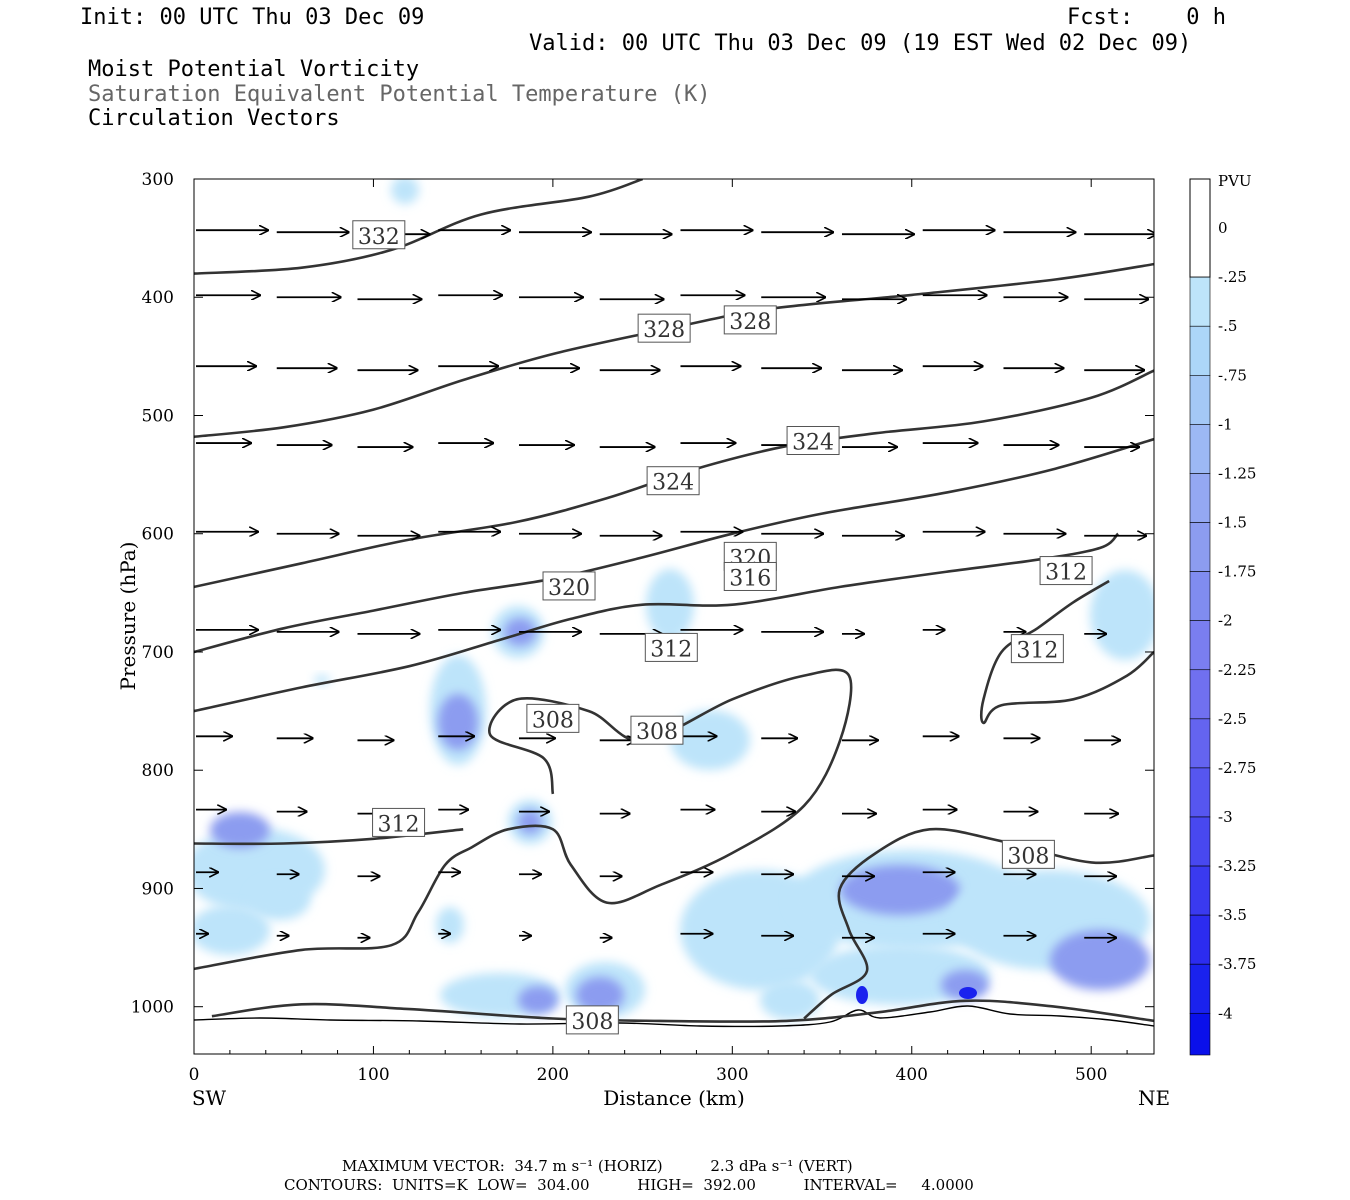 This screenshot has width=1350, height=1200. What do you see at coordinates (214, 118) in the screenshot?
I see `field-title-vectors: Circulation Vectors` at bounding box center [214, 118].